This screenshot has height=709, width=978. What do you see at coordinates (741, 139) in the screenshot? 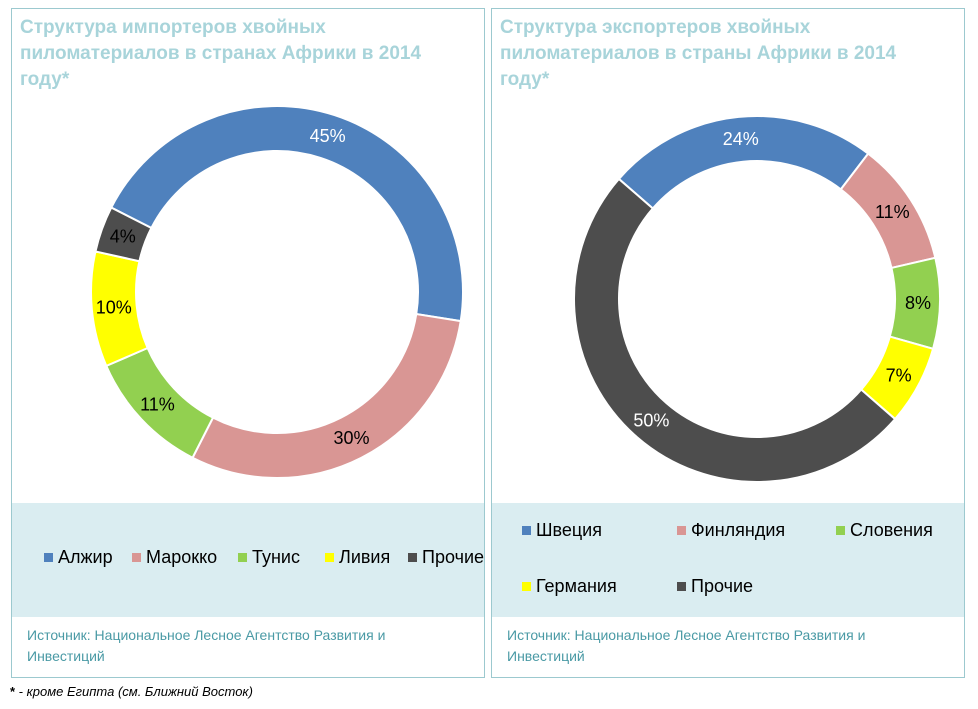
I see `data-label-швеция: 24%` at bounding box center [741, 139].